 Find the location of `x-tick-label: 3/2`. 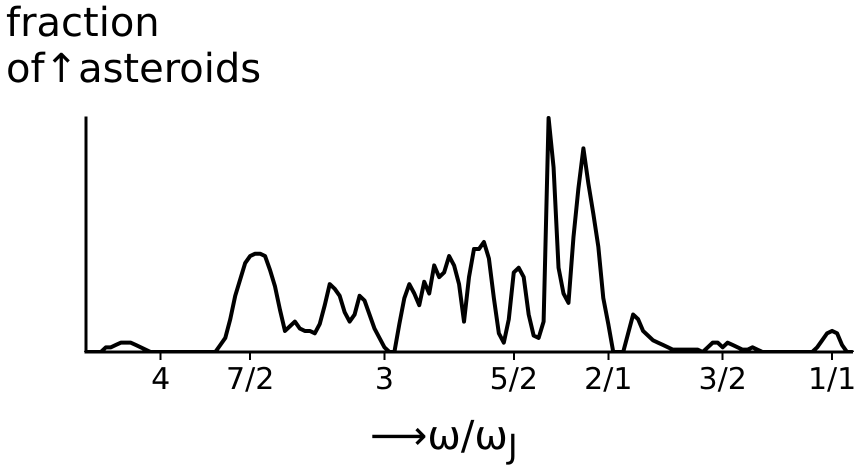

x-tick-label: 3/2 is located at coordinates (722, 379).